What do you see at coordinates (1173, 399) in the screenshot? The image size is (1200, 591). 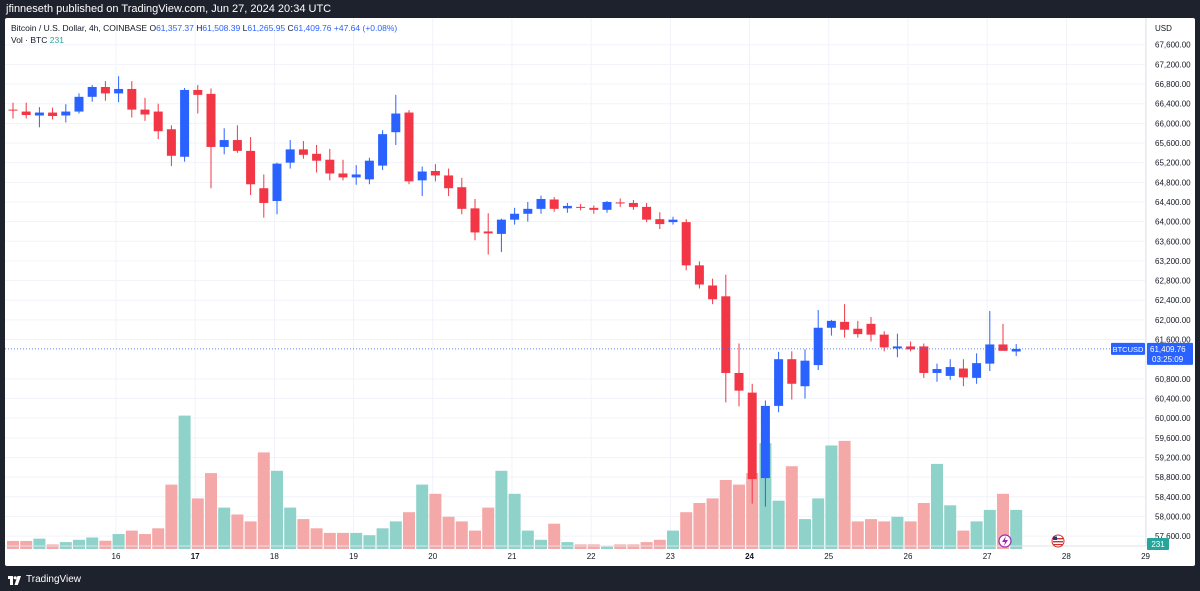 I see `price-tick-label: 60,400.00` at bounding box center [1173, 399].